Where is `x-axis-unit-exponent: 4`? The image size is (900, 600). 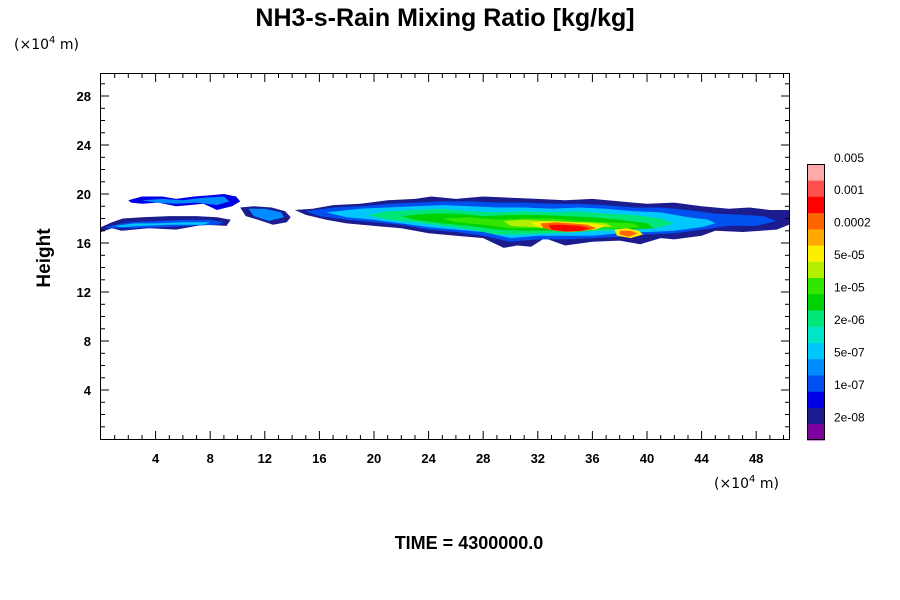 x-axis-unit-exponent: 4 is located at coordinates (752, 479).